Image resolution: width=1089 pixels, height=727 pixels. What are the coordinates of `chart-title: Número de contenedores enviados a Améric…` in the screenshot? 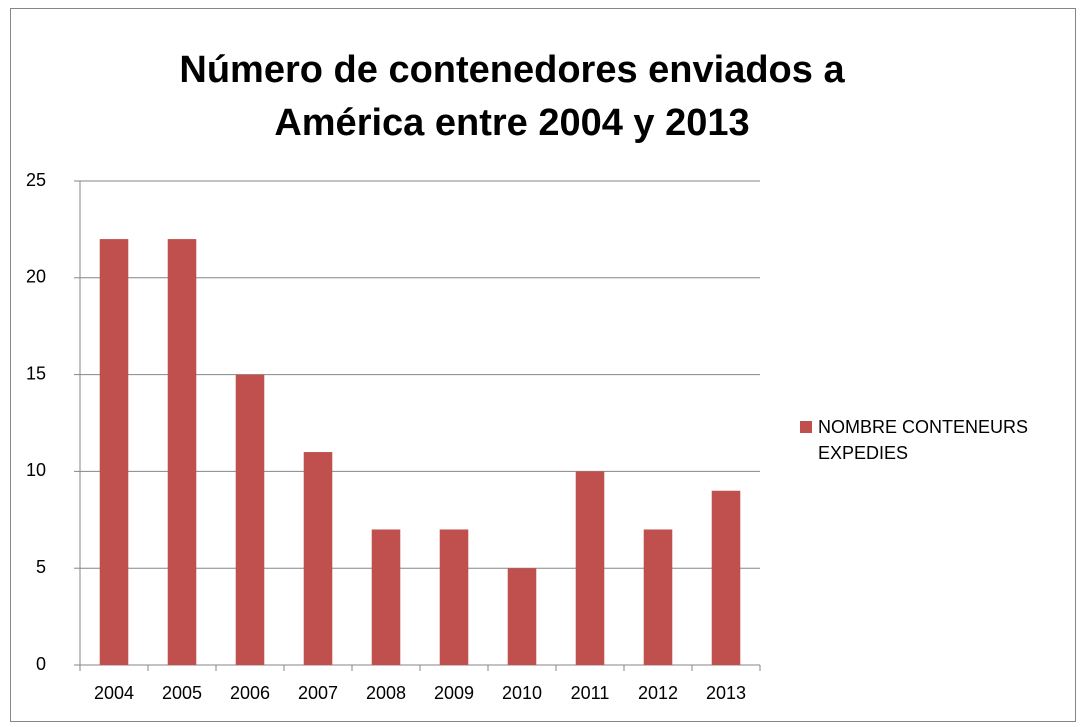 It's located at (512, 96).